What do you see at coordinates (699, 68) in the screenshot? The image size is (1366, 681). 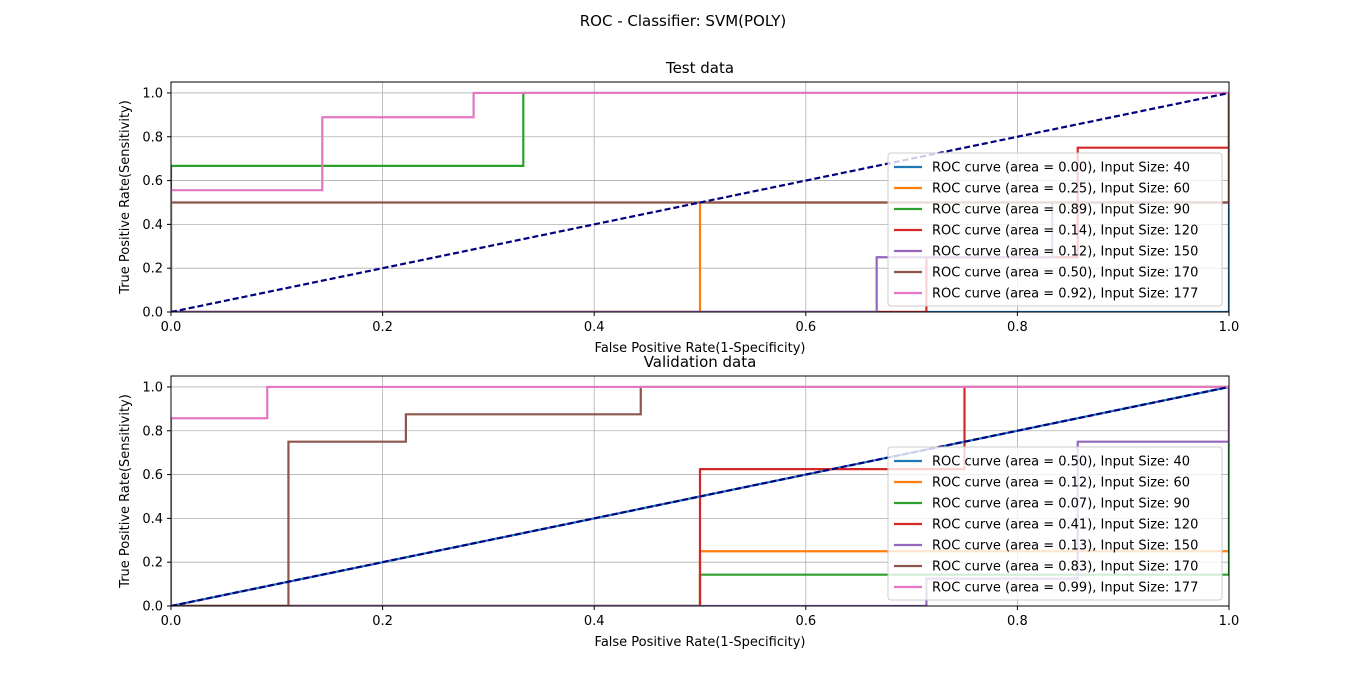 I see `panel-title: Test data` at bounding box center [699, 68].